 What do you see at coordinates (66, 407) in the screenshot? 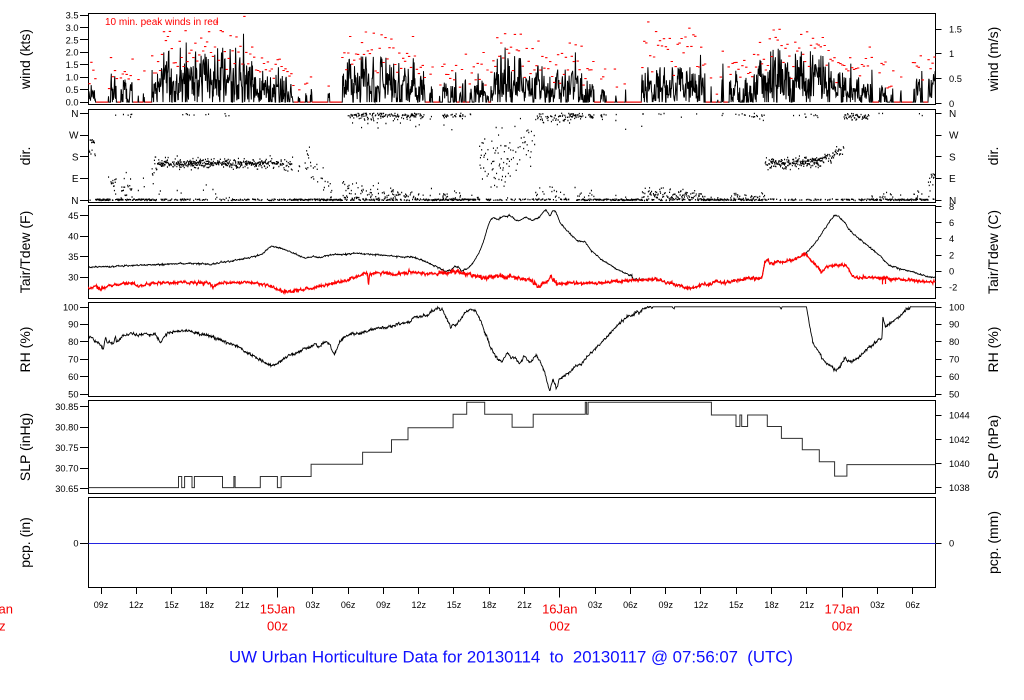
I see `svg-text: 30.85` at bounding box center [66, 407].